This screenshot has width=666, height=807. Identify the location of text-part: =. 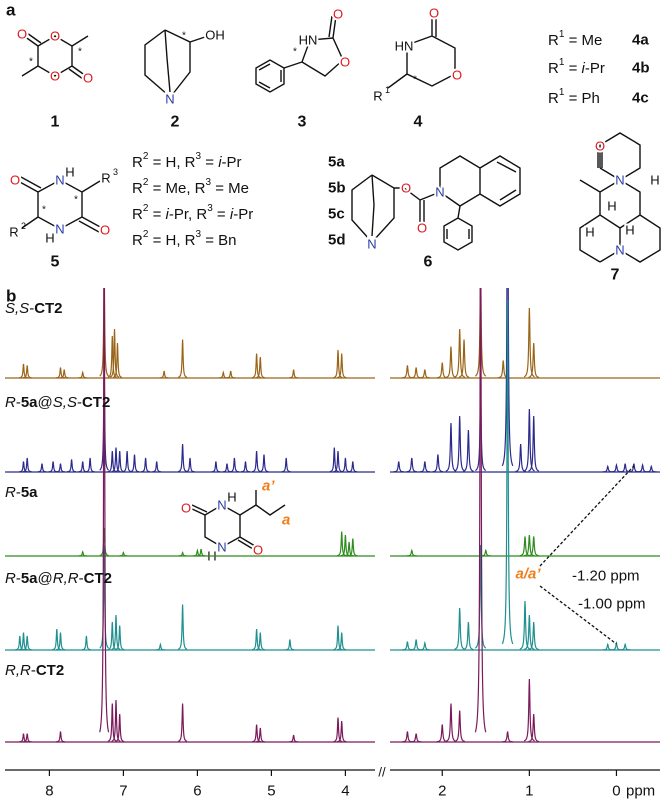
(221, 214).